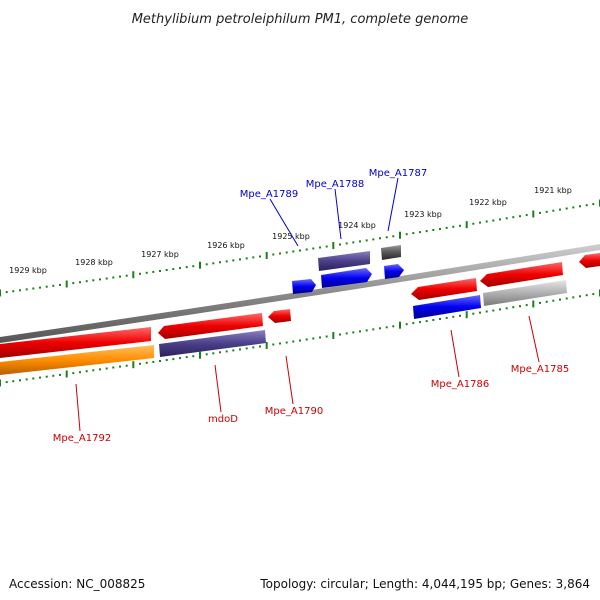 This screenshot has height=600, width=600. What do you see at coordinates (357, 225) in the screenshot?
I see `tick-label-1924: 1924 kbp` at bounding box center [357, 225].